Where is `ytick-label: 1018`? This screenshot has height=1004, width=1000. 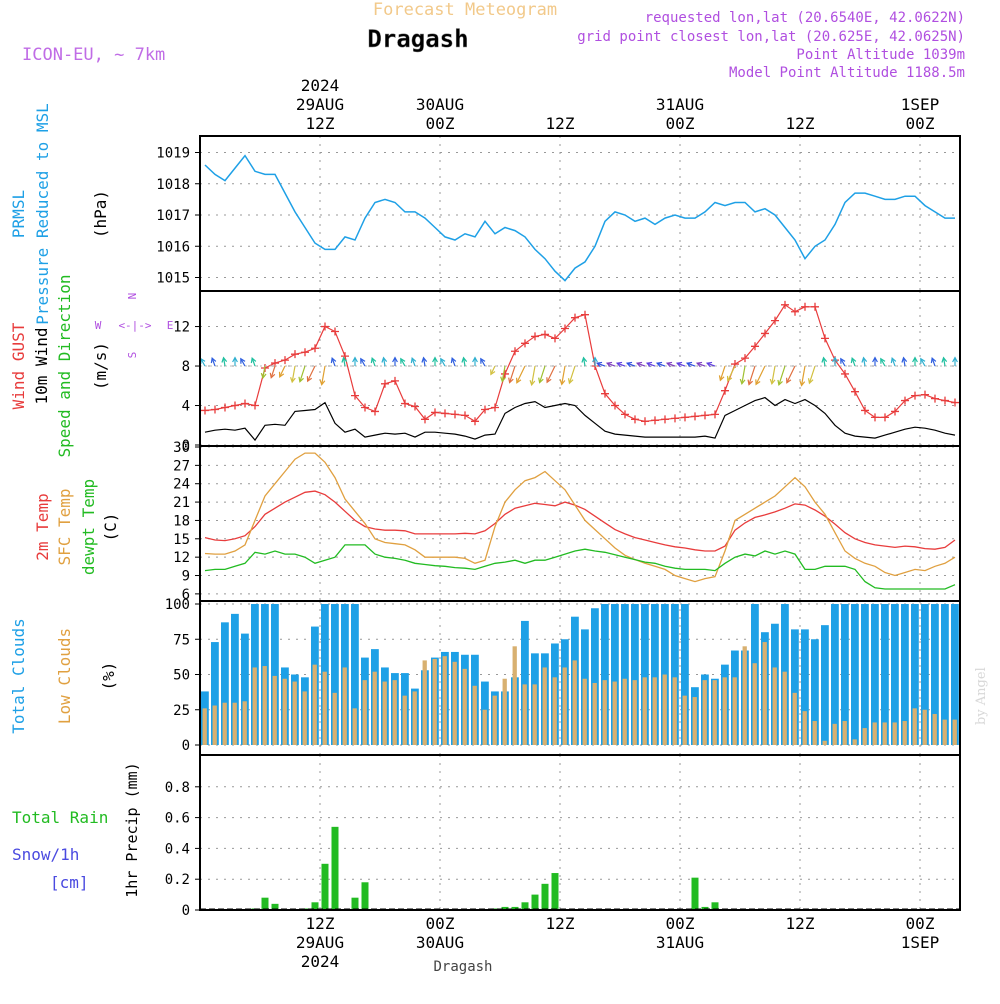
ytick-label: 1018 is located at coordinates (173, 185).